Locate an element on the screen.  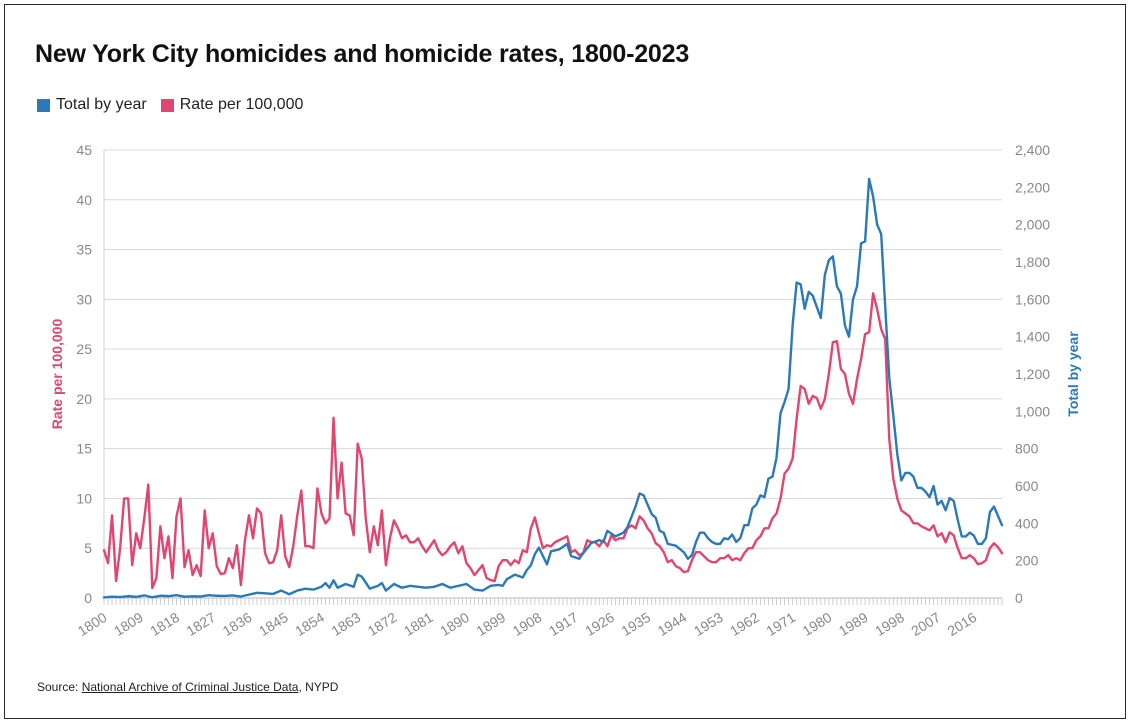
x-tick-label: 1962 is located at coordinates (744, 624).